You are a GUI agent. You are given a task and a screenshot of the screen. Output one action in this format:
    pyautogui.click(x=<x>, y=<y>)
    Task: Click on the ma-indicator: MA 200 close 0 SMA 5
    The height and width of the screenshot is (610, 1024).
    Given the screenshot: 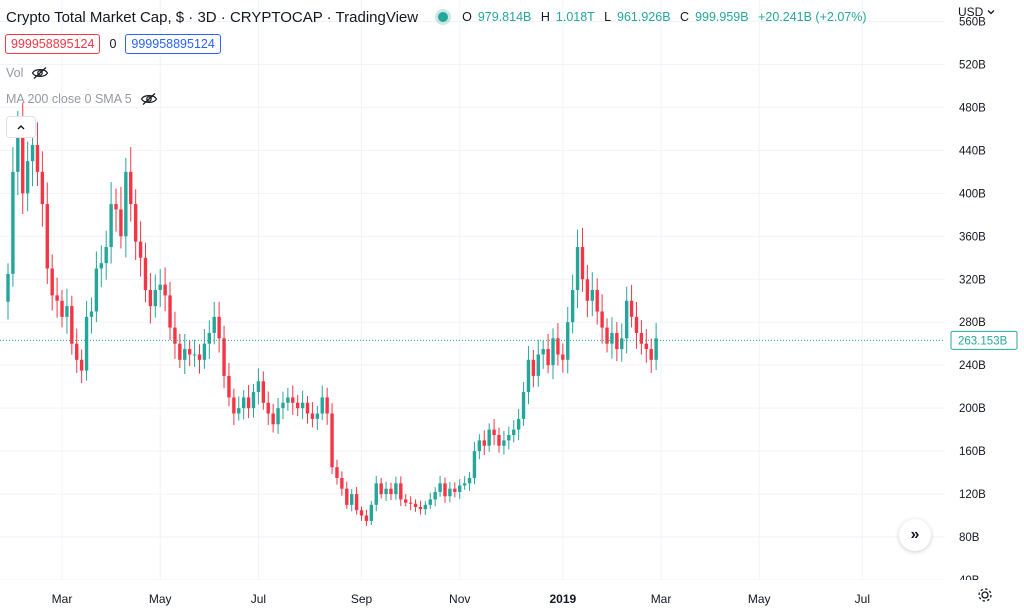 What is the action you would take?
    pyautogui.click(x=82, y=99)
    